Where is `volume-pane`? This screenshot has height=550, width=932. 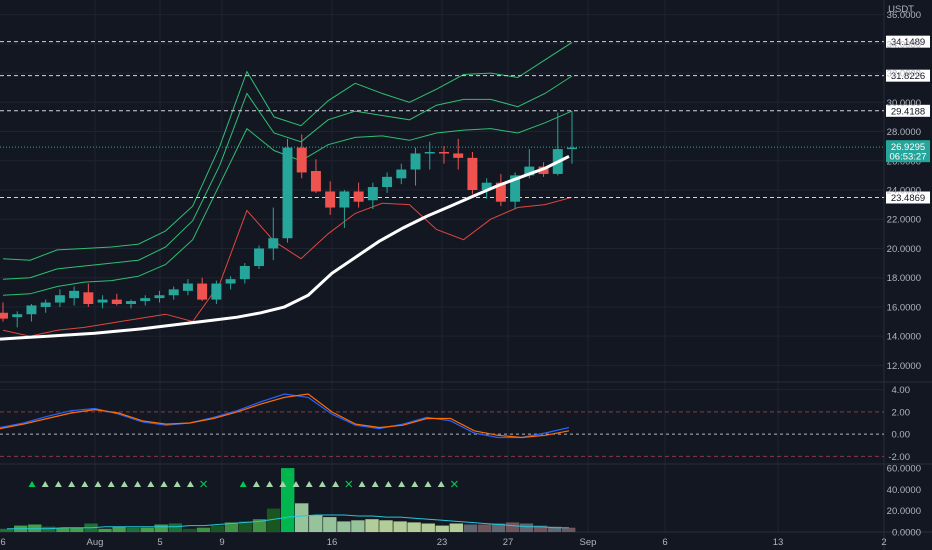
volume-pane is located at coordinates (288, 500).